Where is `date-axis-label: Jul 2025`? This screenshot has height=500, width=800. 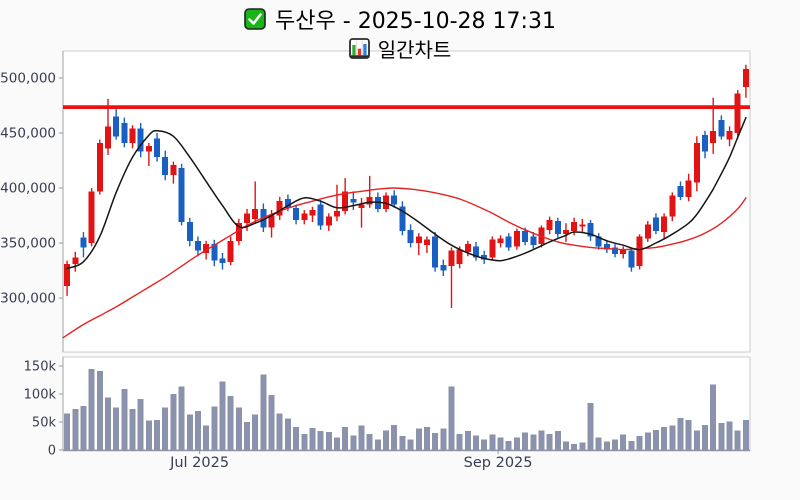
date-axis-label: Jul 2025 is located at coordinates (199, 463).